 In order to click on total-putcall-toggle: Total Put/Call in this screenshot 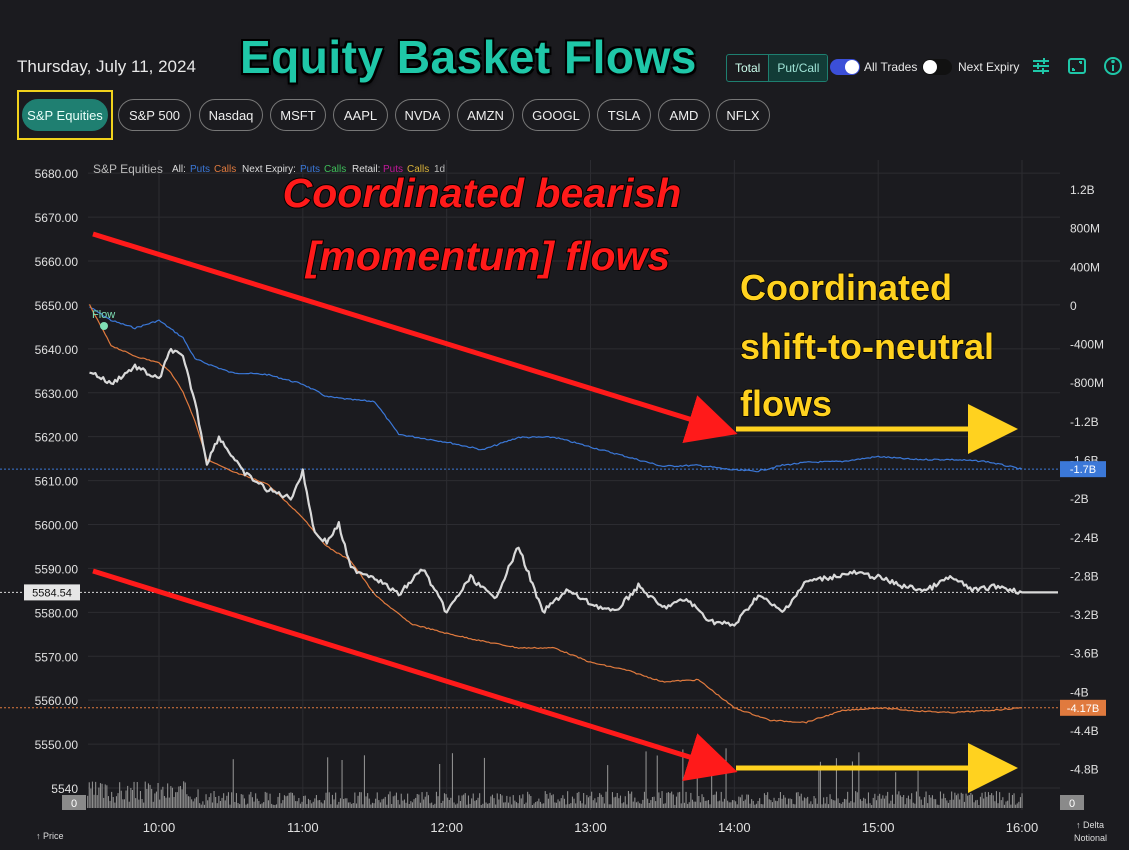, I will do `click(777, 68)`.